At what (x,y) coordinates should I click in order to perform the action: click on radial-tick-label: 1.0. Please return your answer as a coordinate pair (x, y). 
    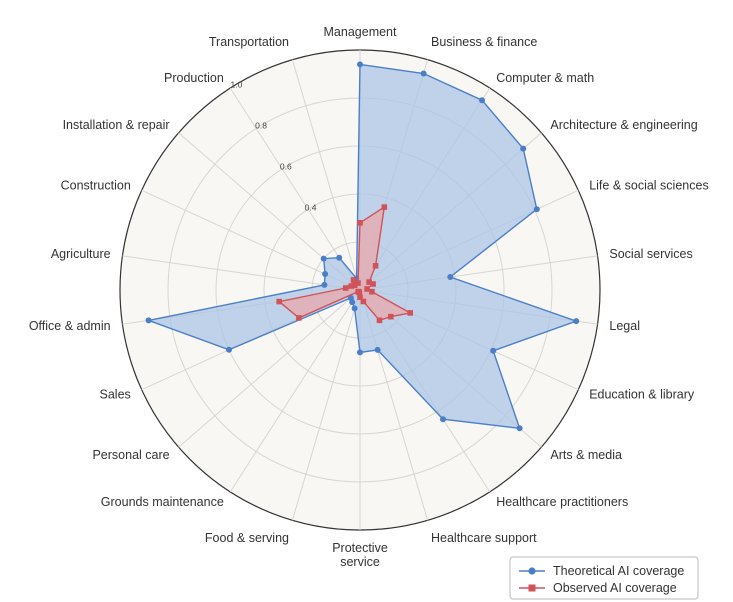
    Looking at the image, I should click on (236, 84).